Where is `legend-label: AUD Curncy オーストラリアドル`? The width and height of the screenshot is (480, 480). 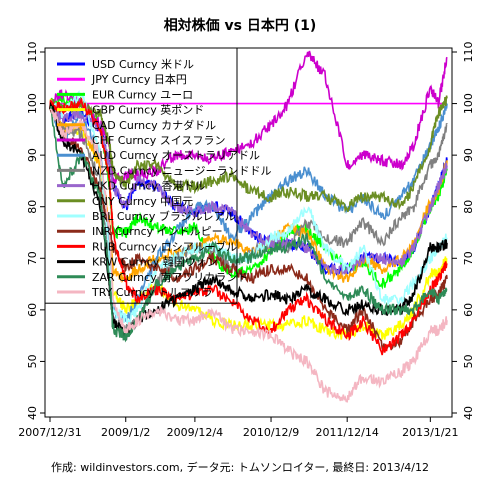
legend-label: AUD Curncy オーストラリアドル is located at coordinates (176, 155).